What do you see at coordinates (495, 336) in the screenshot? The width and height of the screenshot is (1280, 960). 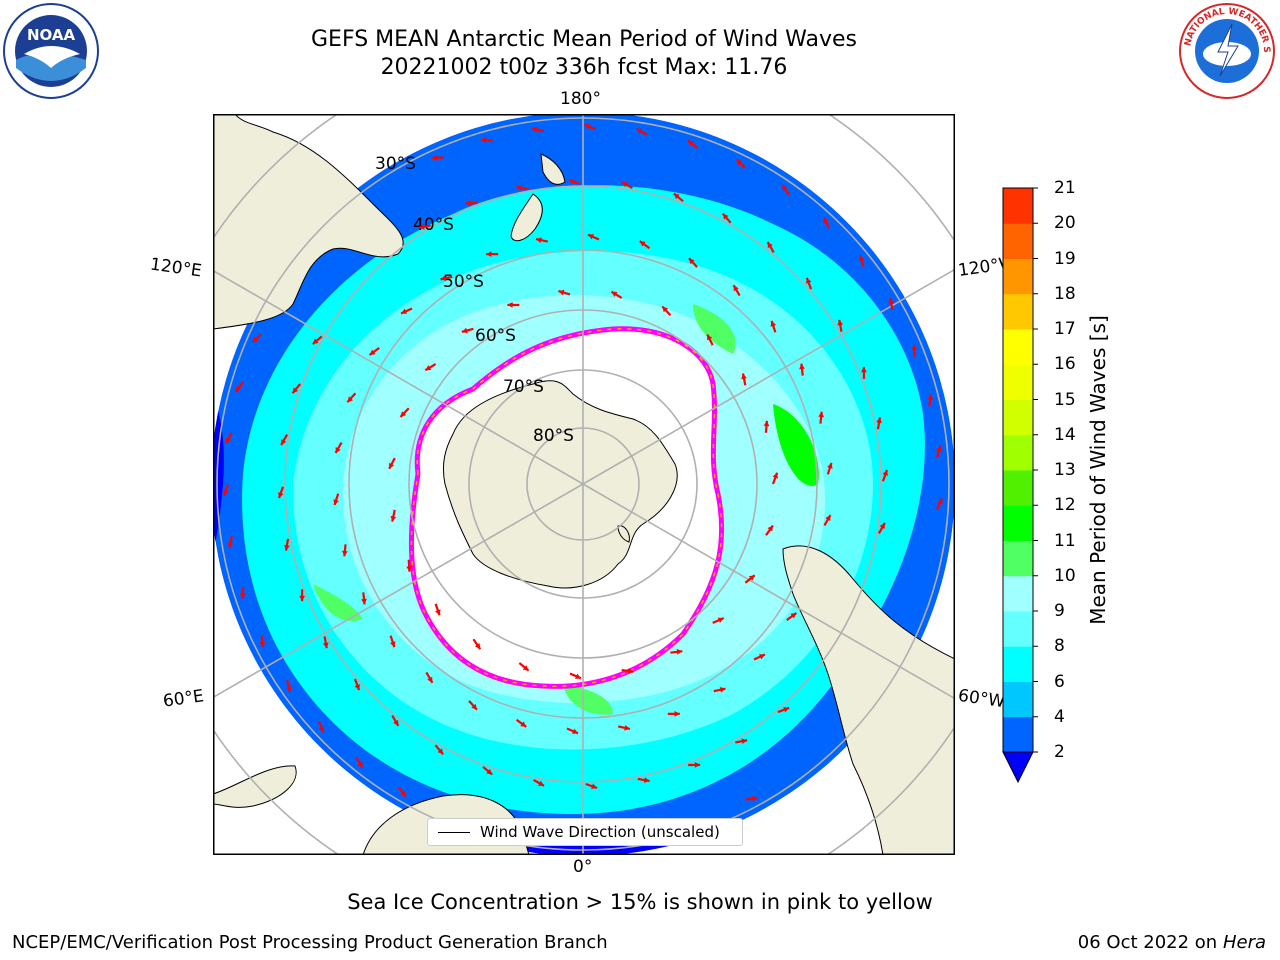 I see `lat-label-60s: 60°S` at bounding box center [495, 336].